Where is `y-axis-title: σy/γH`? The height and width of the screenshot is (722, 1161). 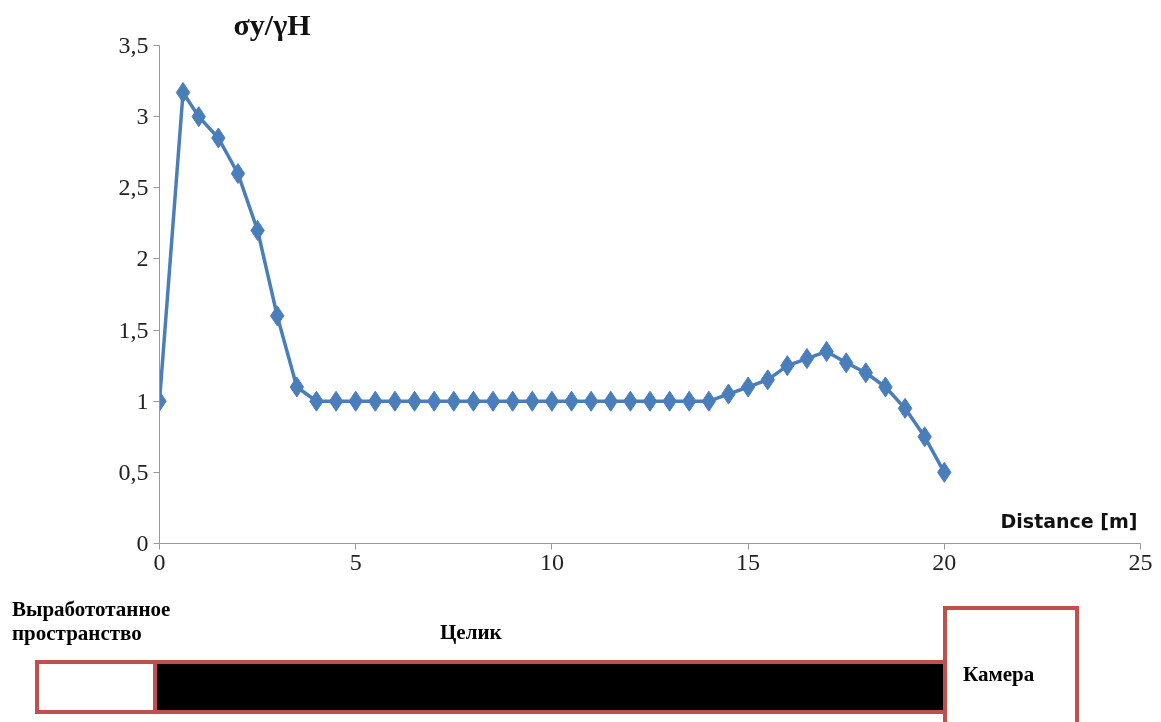 y-axis-title: σy/γH is located at coordinates (272, 24).